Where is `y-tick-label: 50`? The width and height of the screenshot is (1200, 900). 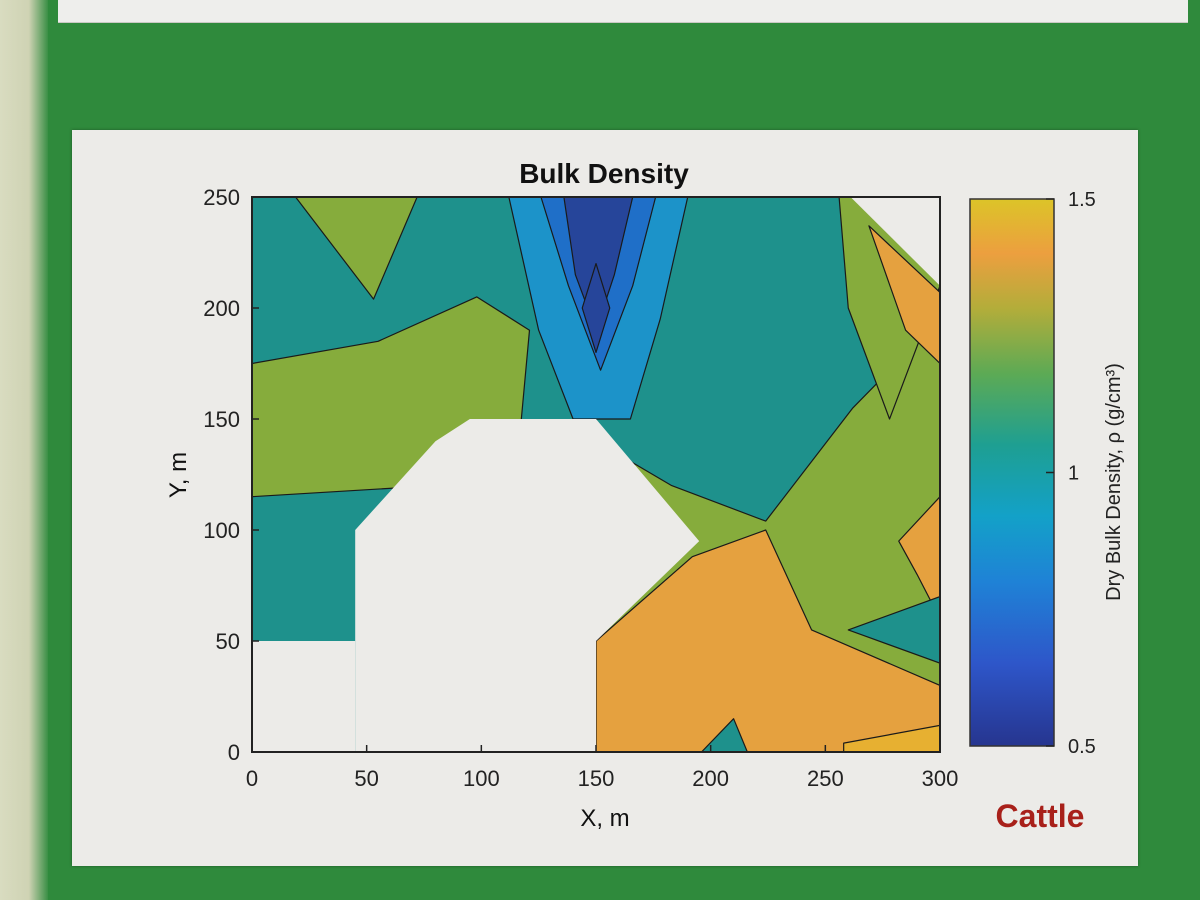
y-tick-label: 50 is located at coordinates (228, 641).